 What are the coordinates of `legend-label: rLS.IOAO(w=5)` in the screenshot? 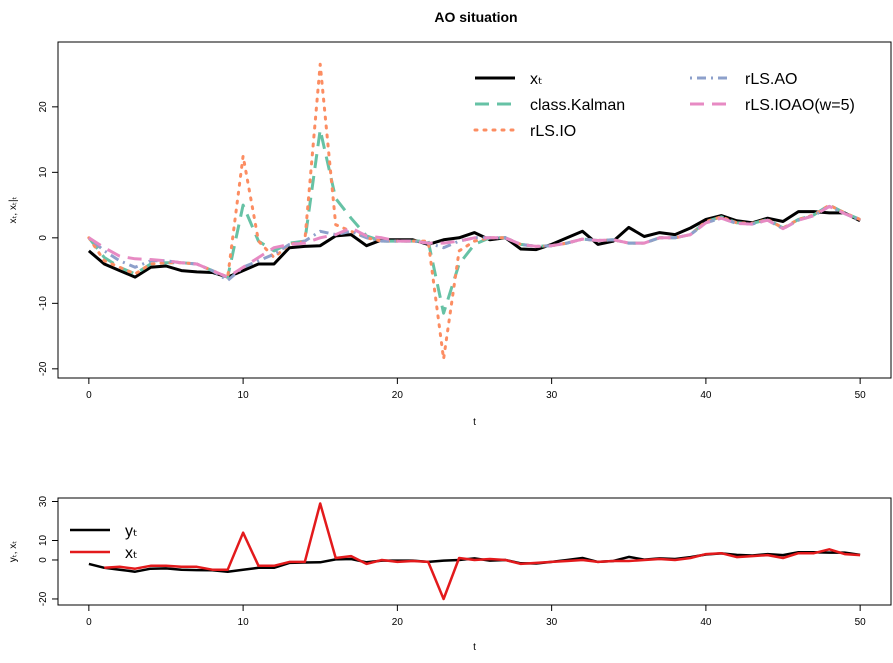 It's located at (800, 105).